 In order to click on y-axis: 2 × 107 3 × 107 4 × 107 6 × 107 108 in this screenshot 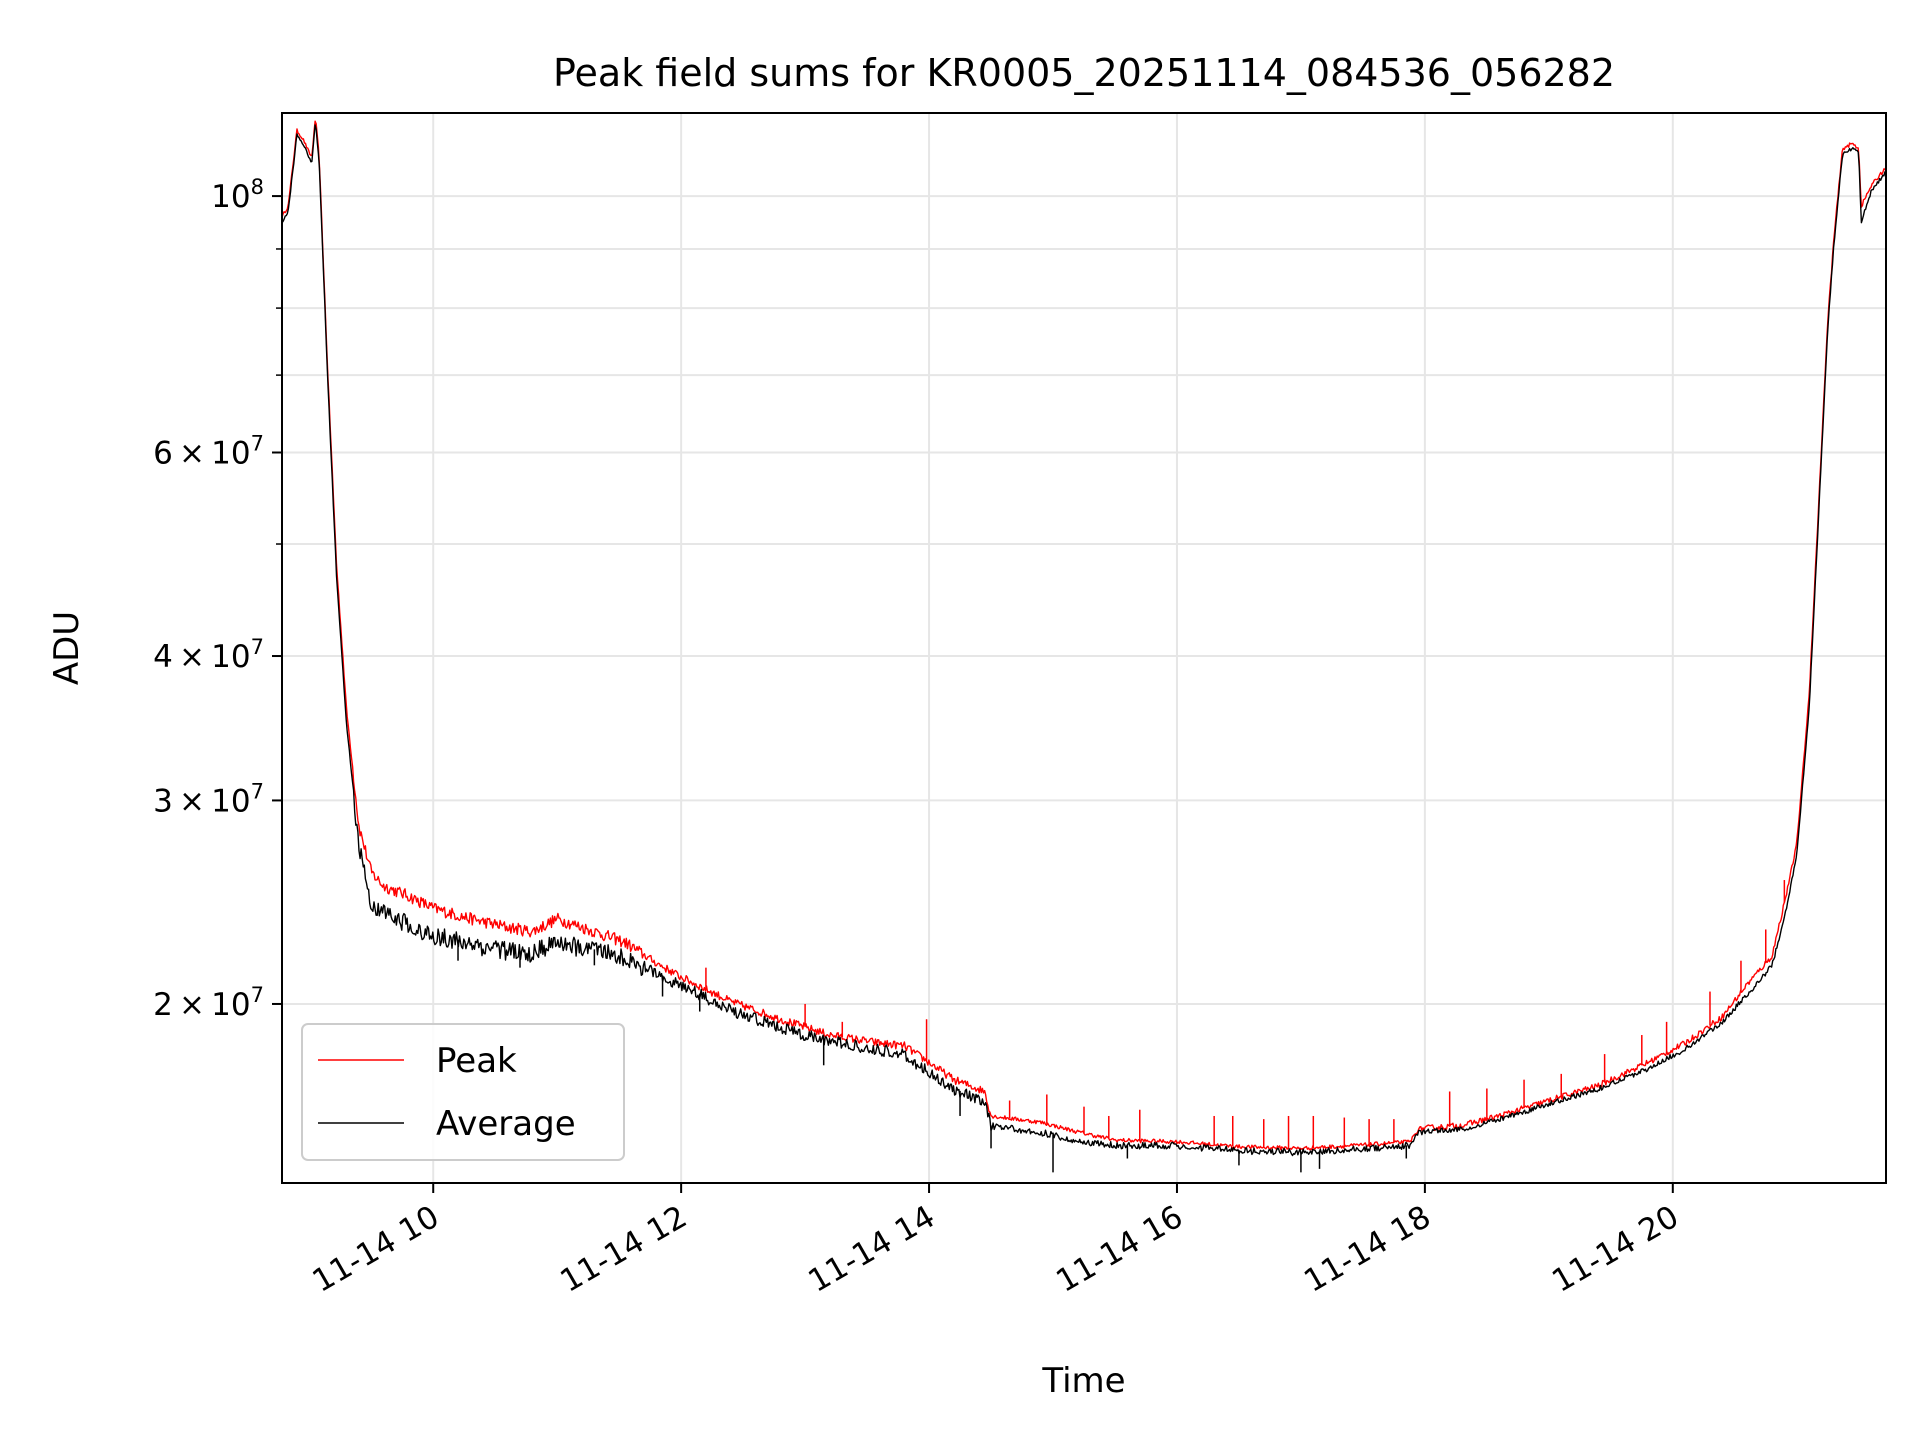, I will do `click(217, 599)`.